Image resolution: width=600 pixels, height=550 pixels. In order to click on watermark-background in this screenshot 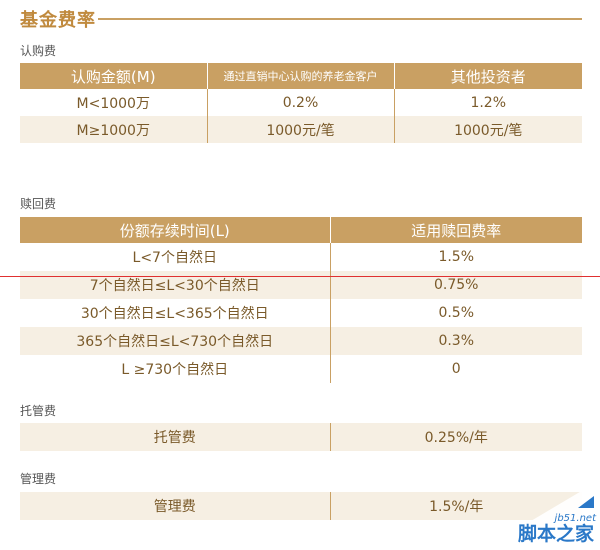, I will do `click(541, 515)`.